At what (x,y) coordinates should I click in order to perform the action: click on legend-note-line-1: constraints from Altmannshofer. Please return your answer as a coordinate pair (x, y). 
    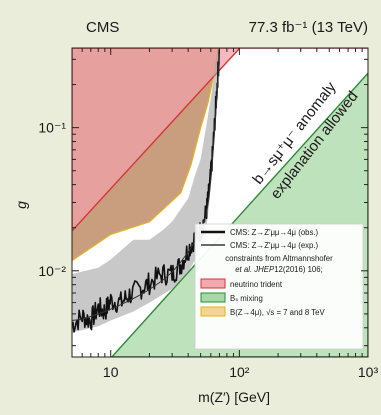
    Looking at the image, I should click on (279, 258).